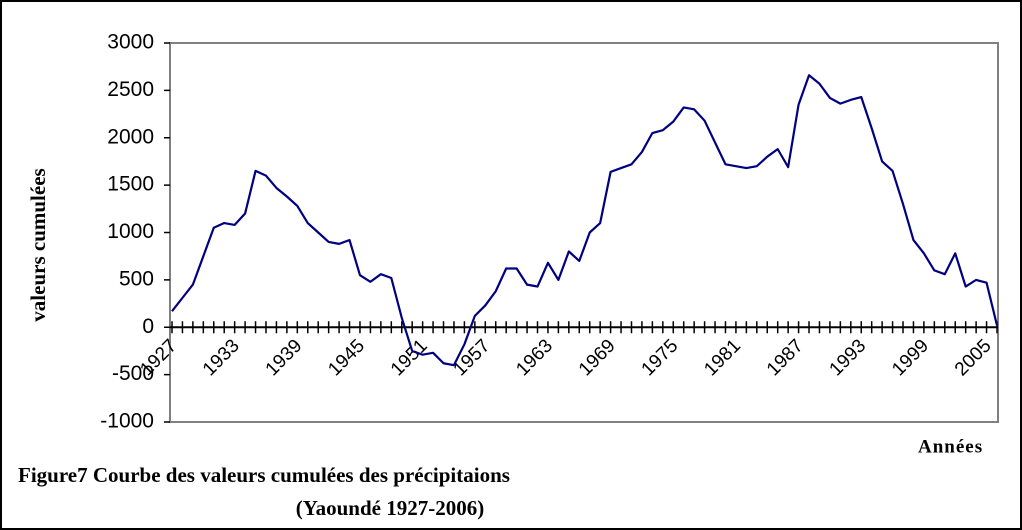 The width and height of the screenshot is (1022, 530). Describe the element at coordinates (133, 373) in the screenshot. I see `y-tick-label: -500` at that location.